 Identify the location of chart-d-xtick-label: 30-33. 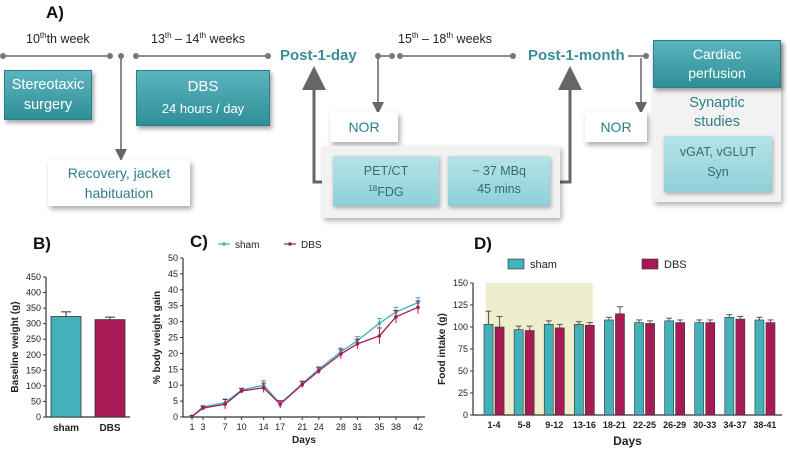
(704, 425).